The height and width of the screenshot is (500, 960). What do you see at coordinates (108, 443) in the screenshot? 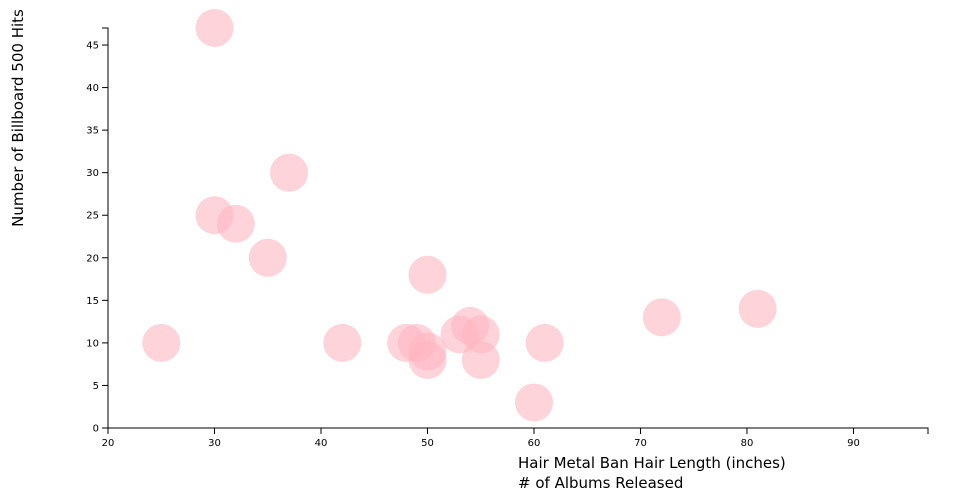
I see `x-tick-label: 20` at bounding box center [108, 443].